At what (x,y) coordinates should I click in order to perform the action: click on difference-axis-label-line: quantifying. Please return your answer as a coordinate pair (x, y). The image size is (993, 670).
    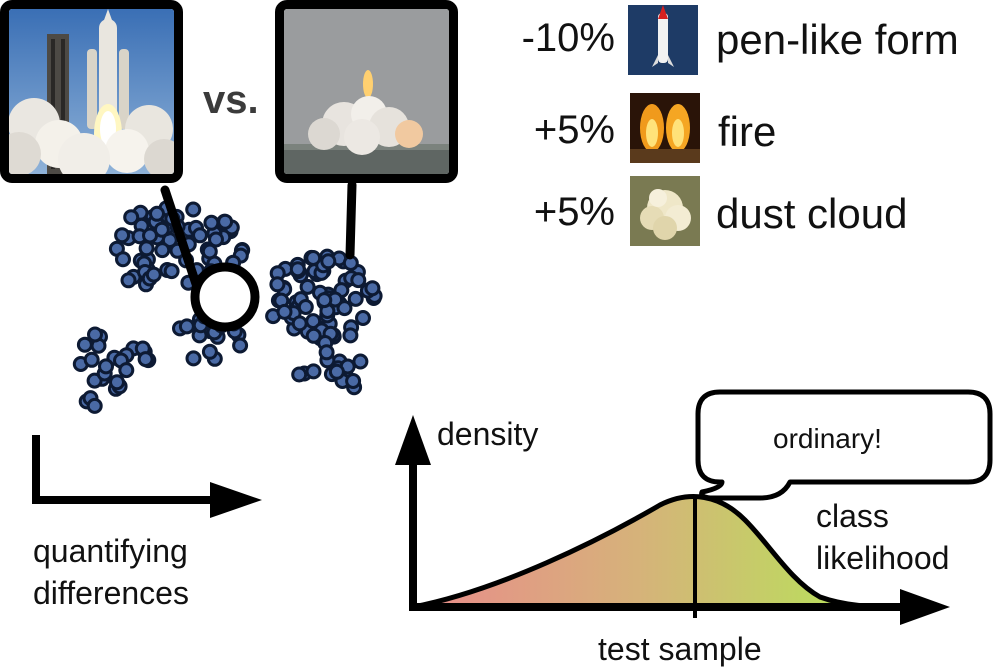
    Looking at the image, I should click on (110, 551).